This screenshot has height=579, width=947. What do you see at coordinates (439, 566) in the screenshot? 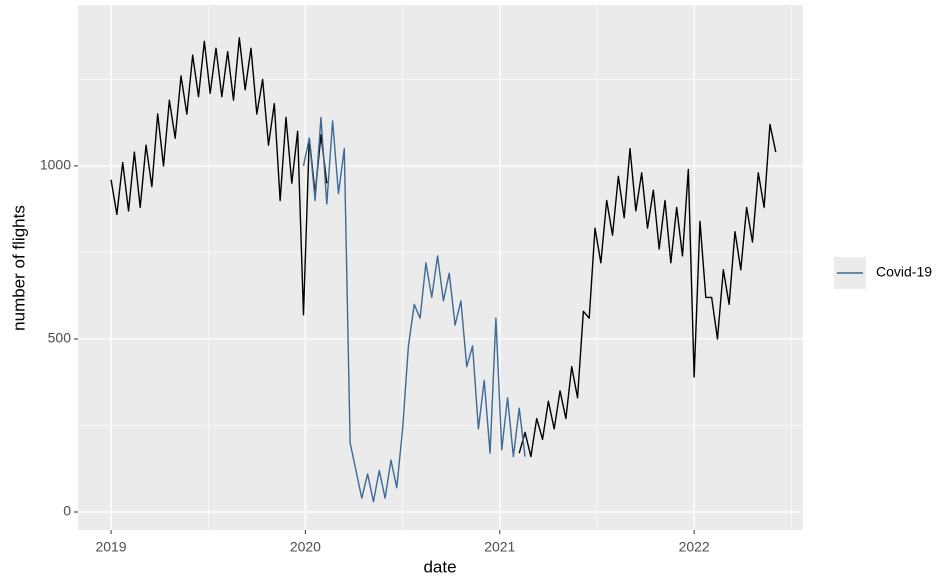
I see `x-axis-title: date` at bounding box center [439, 566].